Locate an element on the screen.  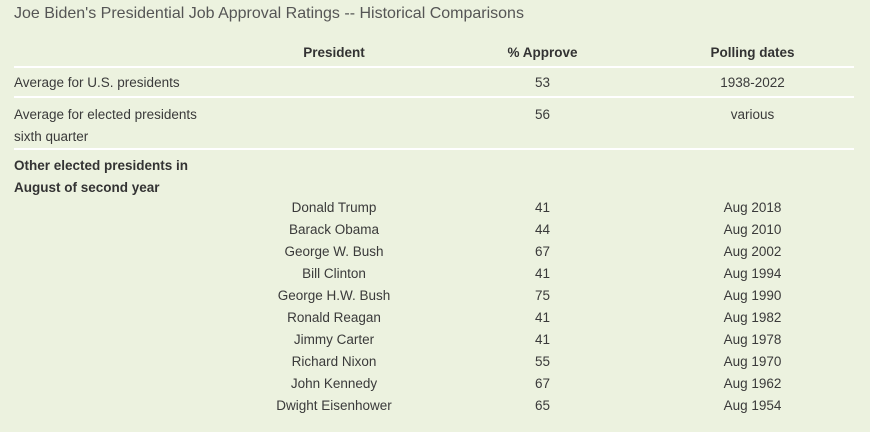
president-name: Dwight Eisenhower is located at coordinates (334, 405).